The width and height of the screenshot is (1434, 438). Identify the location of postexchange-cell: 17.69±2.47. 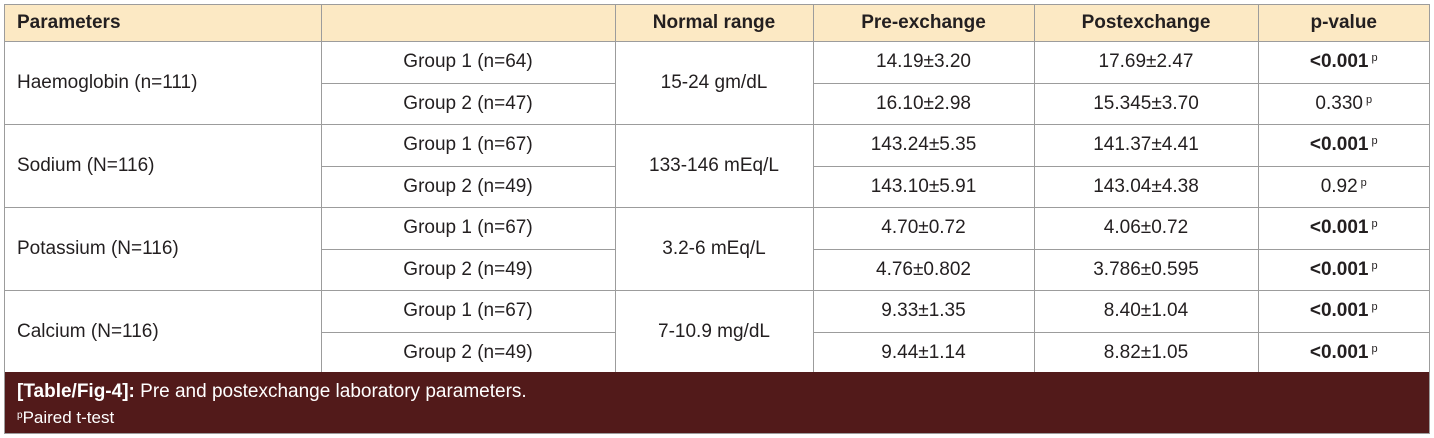
(1146, 62).